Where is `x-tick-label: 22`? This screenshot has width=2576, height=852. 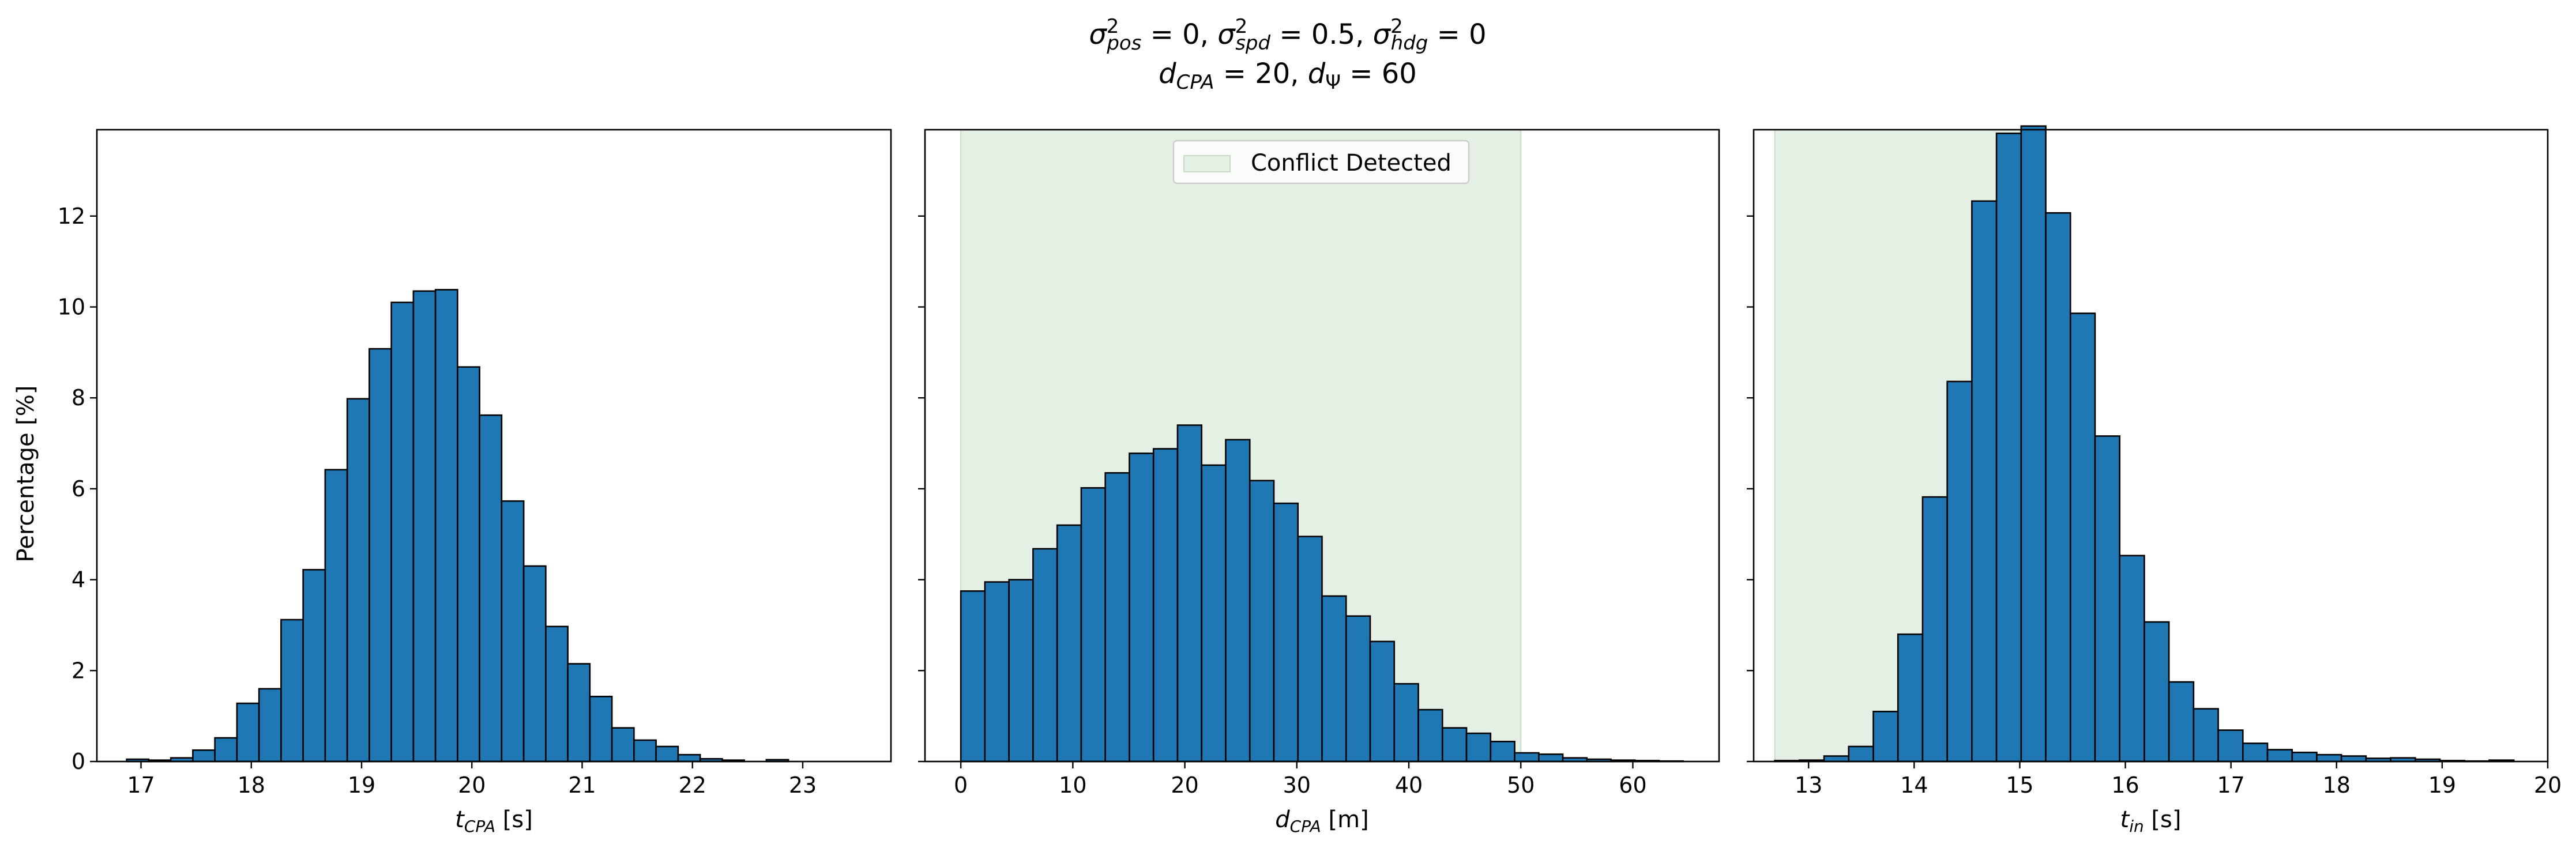 x-tick-label: 22 is located at coordinates (692, 785).